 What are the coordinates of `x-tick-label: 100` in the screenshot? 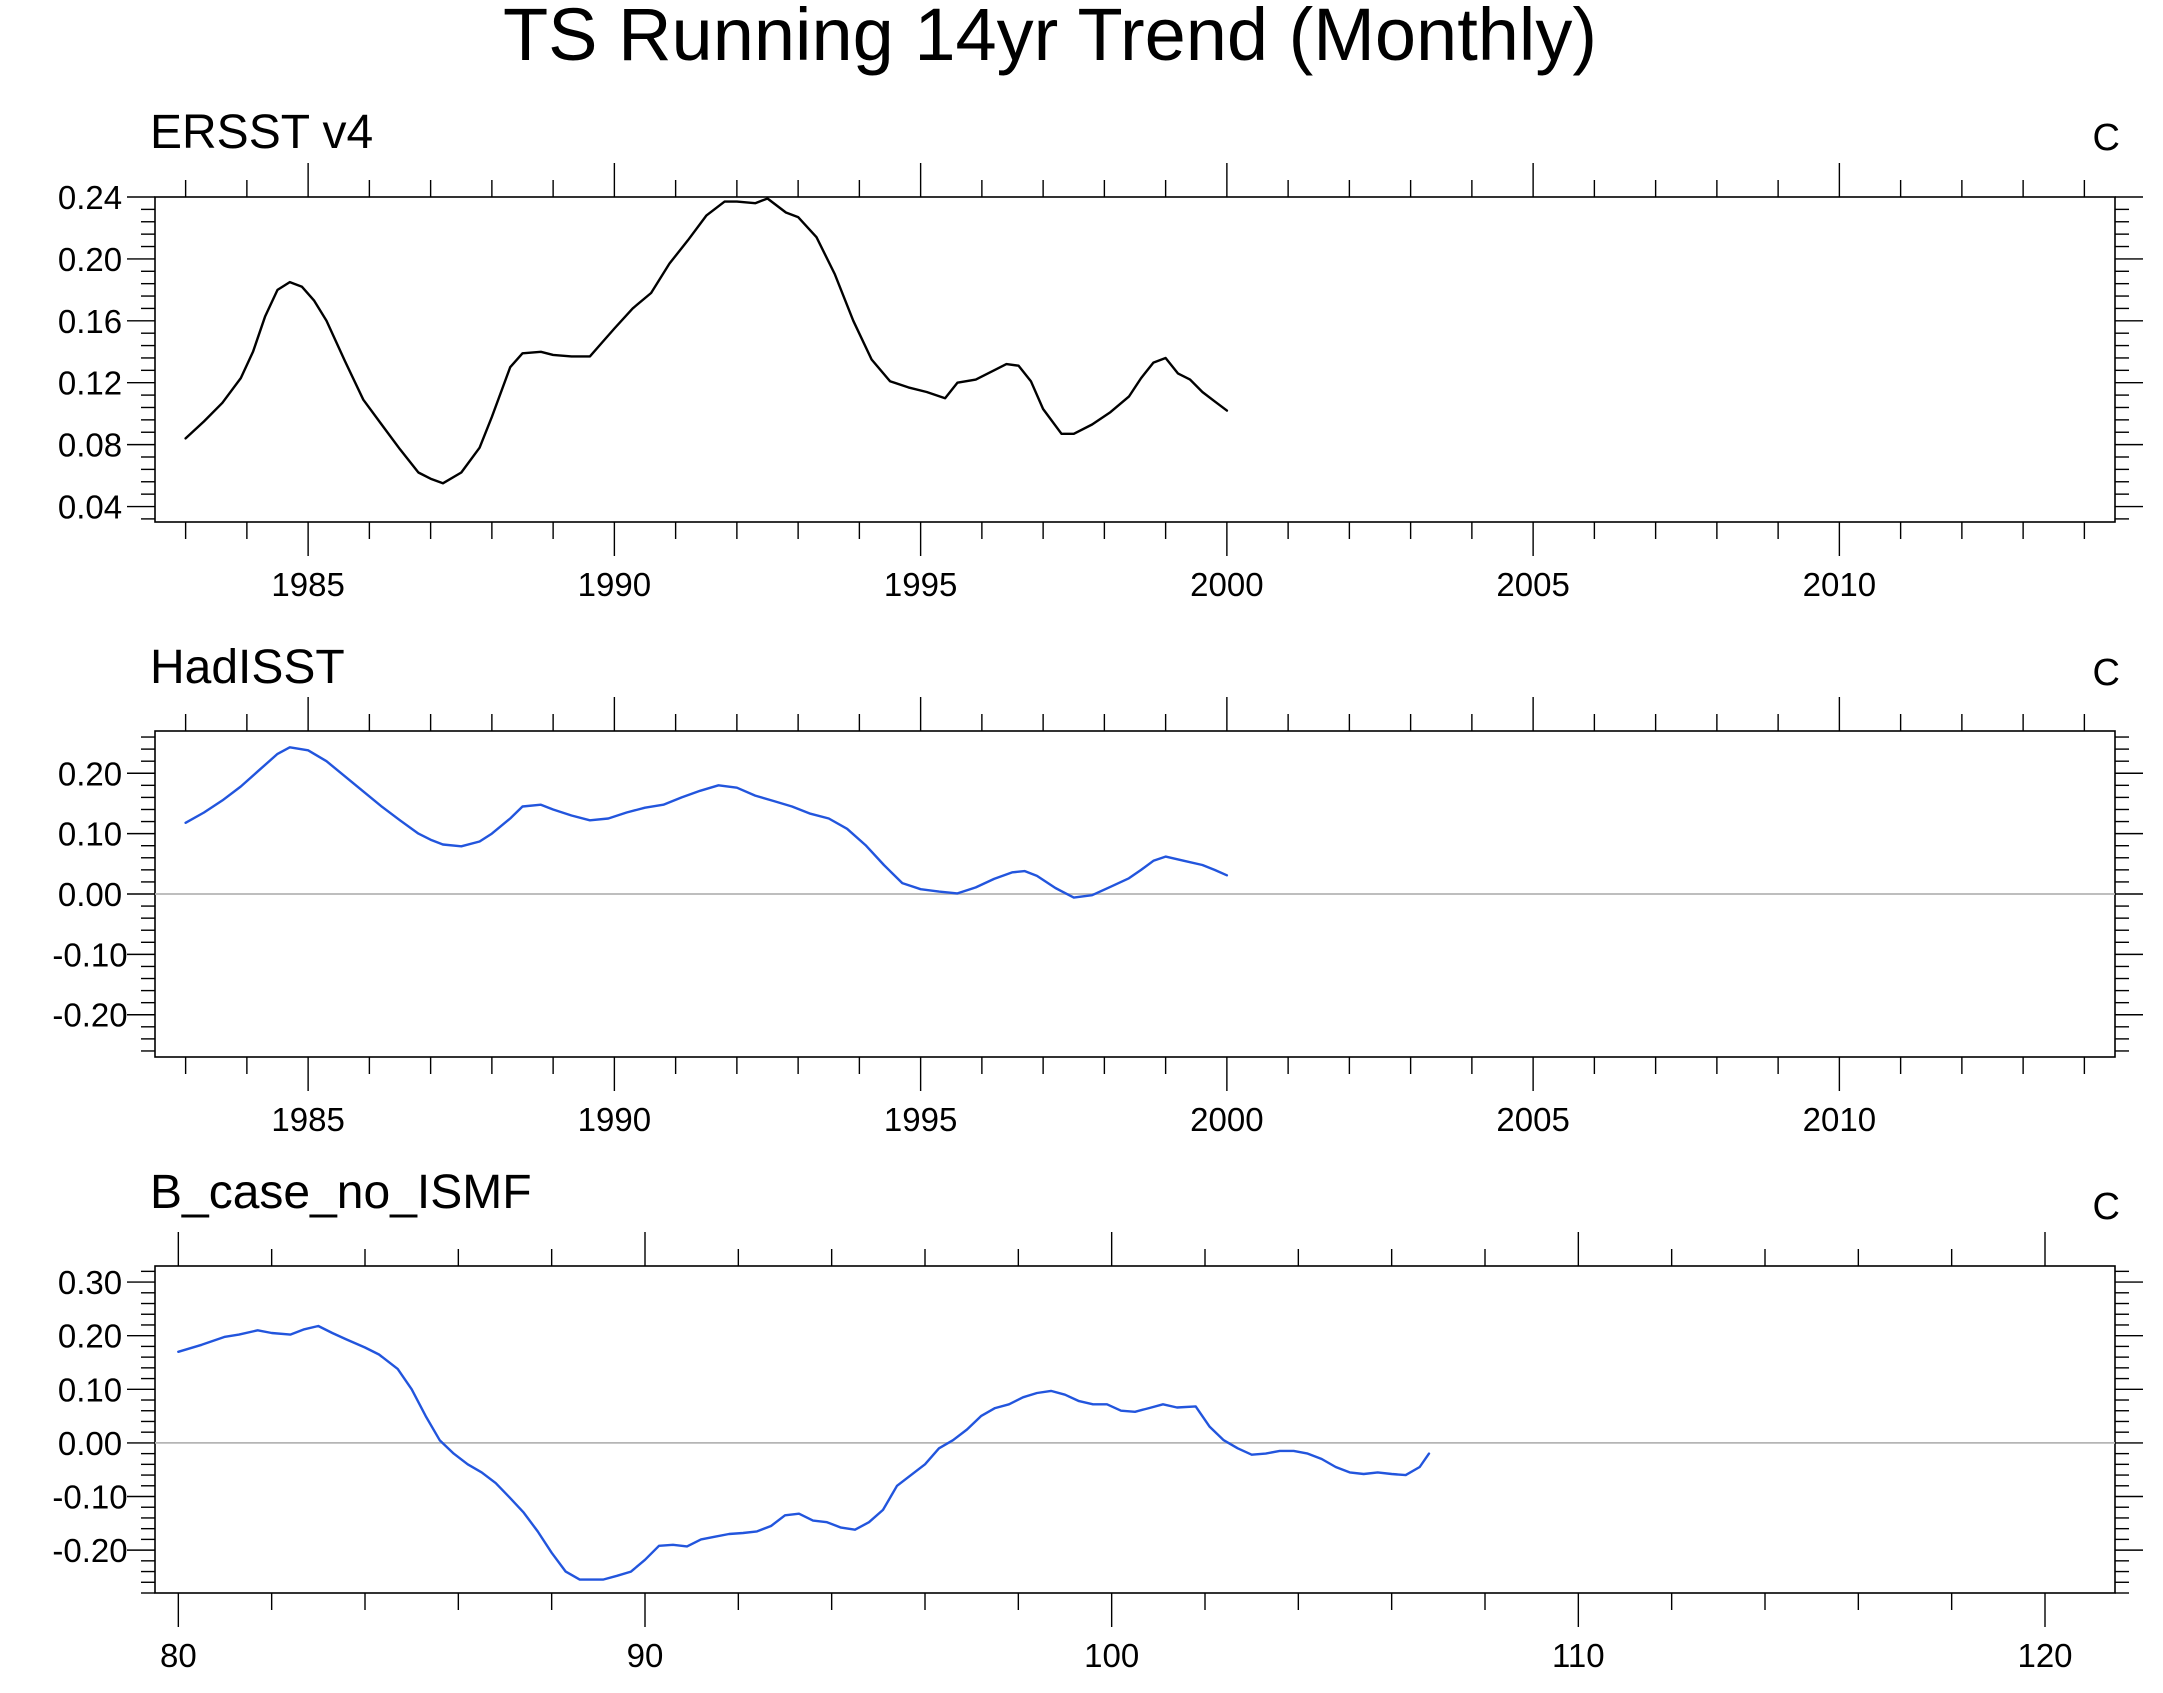 It's located at (1111, 1655).